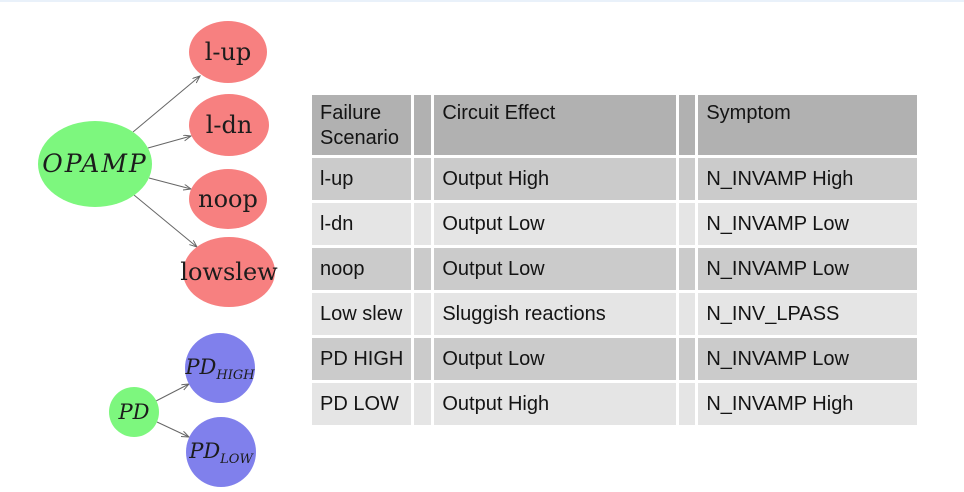 The width and height of the screenshot is (964, 492). What do you see at coordinates (362, 314) in the screenshot?
I see `cell-failure-scenario: Low slew` at bounding box center [362, 314].